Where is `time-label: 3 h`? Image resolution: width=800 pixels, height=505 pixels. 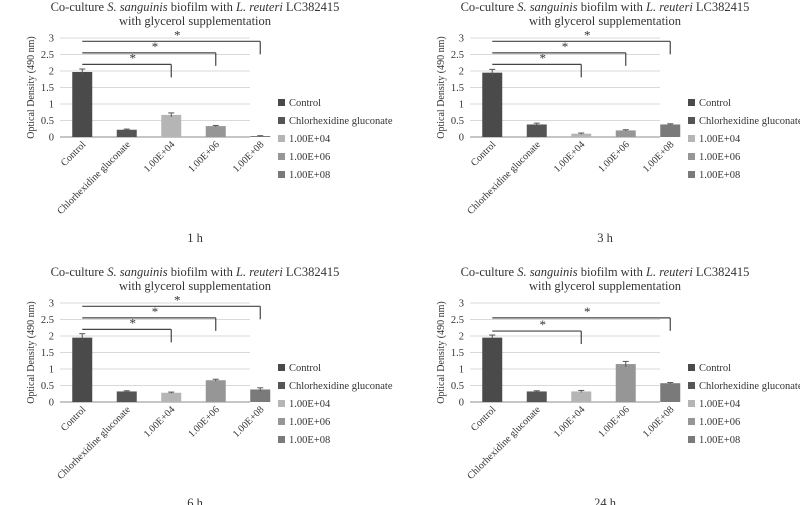
time-label: 3 h is located at coordinates (605, 238).